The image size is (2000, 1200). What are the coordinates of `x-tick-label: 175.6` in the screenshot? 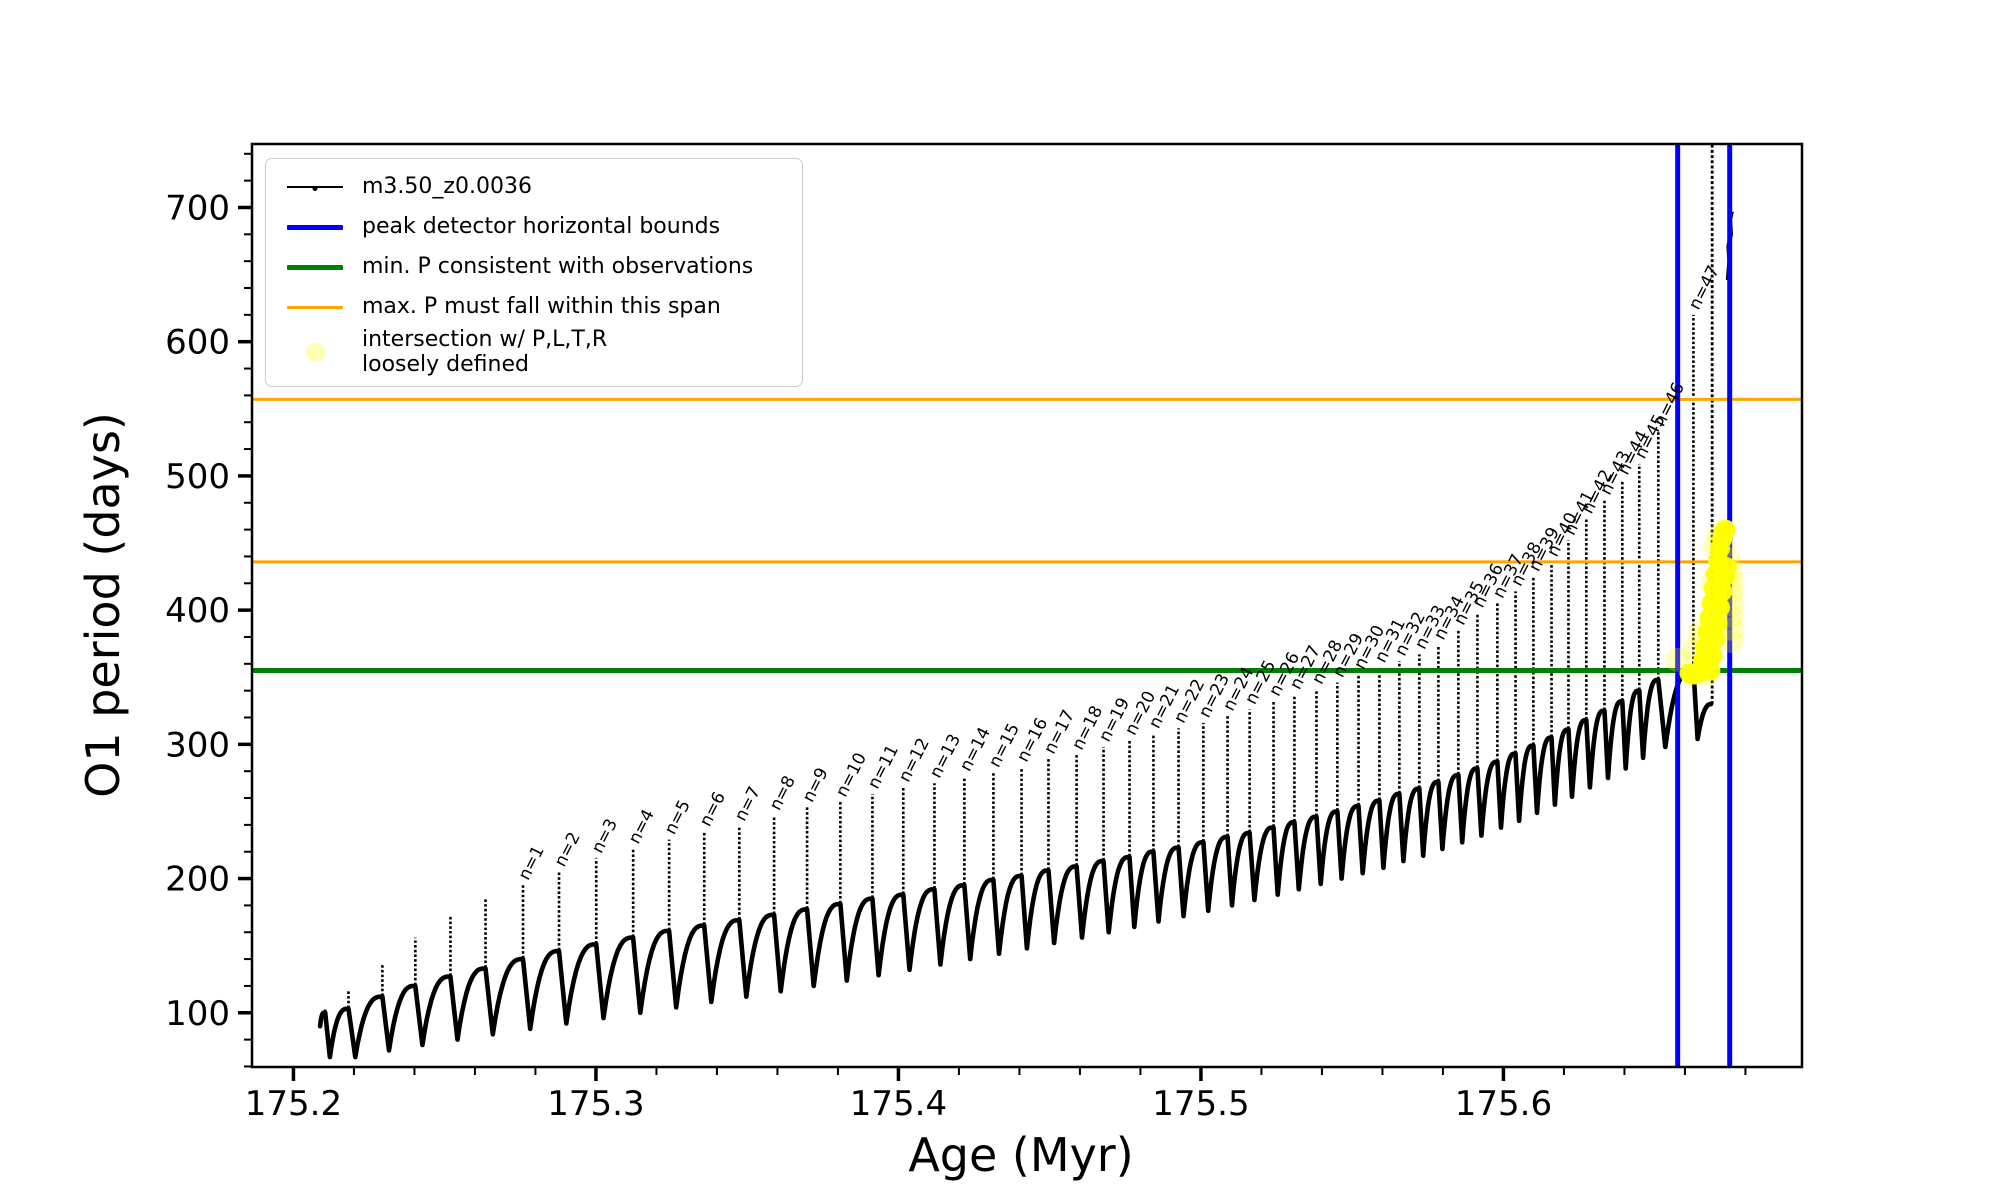 It's located at (1503, 1104).